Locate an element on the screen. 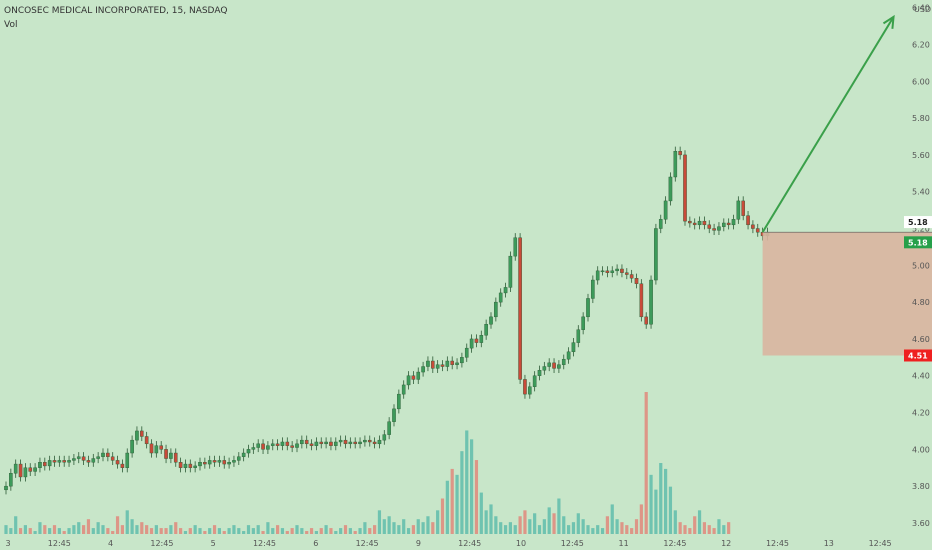 The image size is (932, 550). x-tick-label: 10 is located at coordinates (521, 543).